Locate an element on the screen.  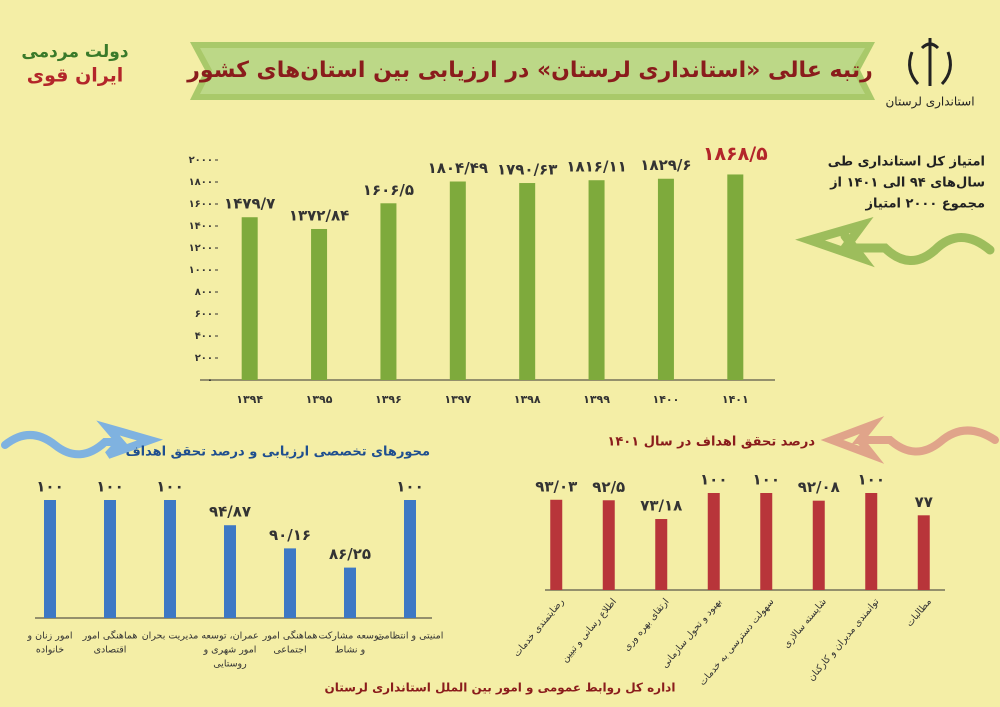
title-ribbon-inner is located at coordinates (532, 71).